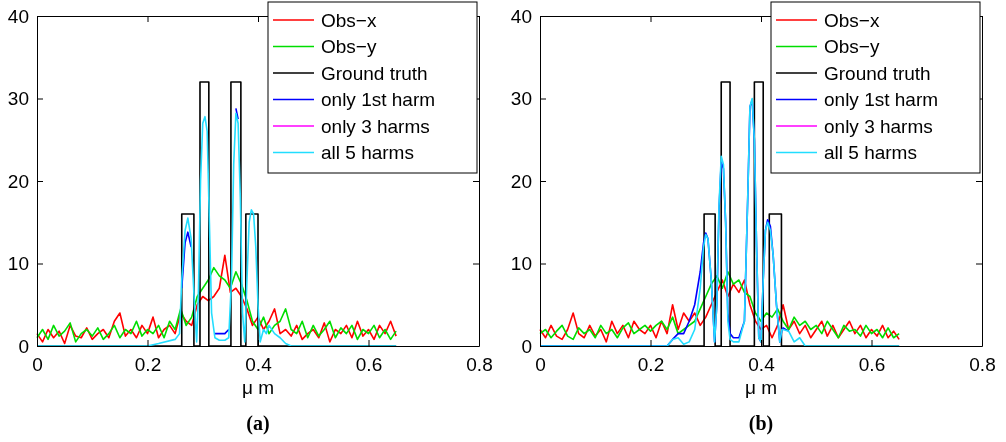 Image resolution: width=1006 pixels, height=442 pixels. I want to click on text: (b), so click(761, 423).